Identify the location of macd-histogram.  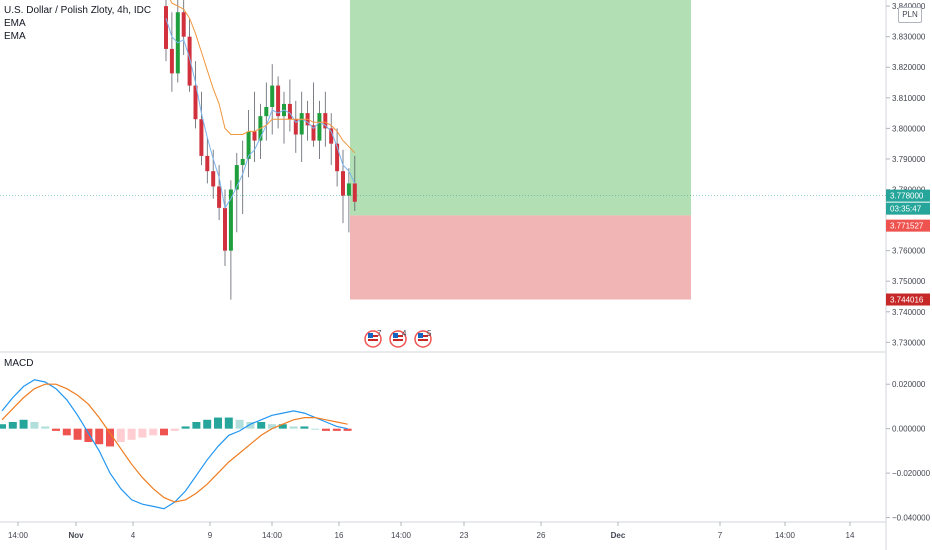
(176, 432).